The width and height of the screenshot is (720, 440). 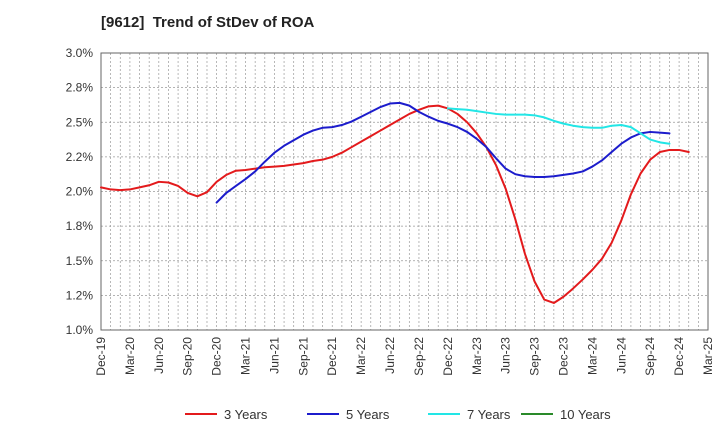 I want to click on x-tick-label: Mar-22, so click(x=361, y=356).